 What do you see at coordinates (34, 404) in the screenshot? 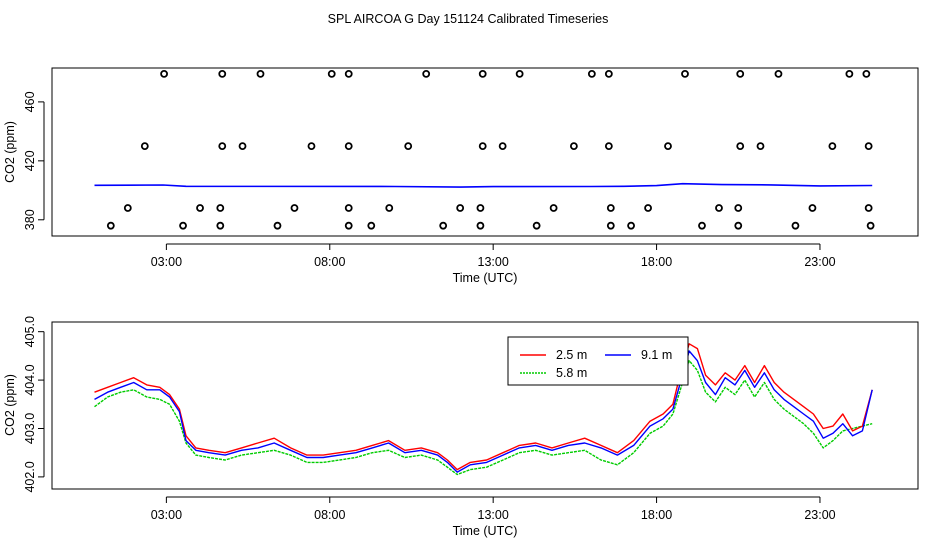
I see `bottom-y-axis: 402.0 403.0 404.0 405.0` at bounding box center [34, 404].